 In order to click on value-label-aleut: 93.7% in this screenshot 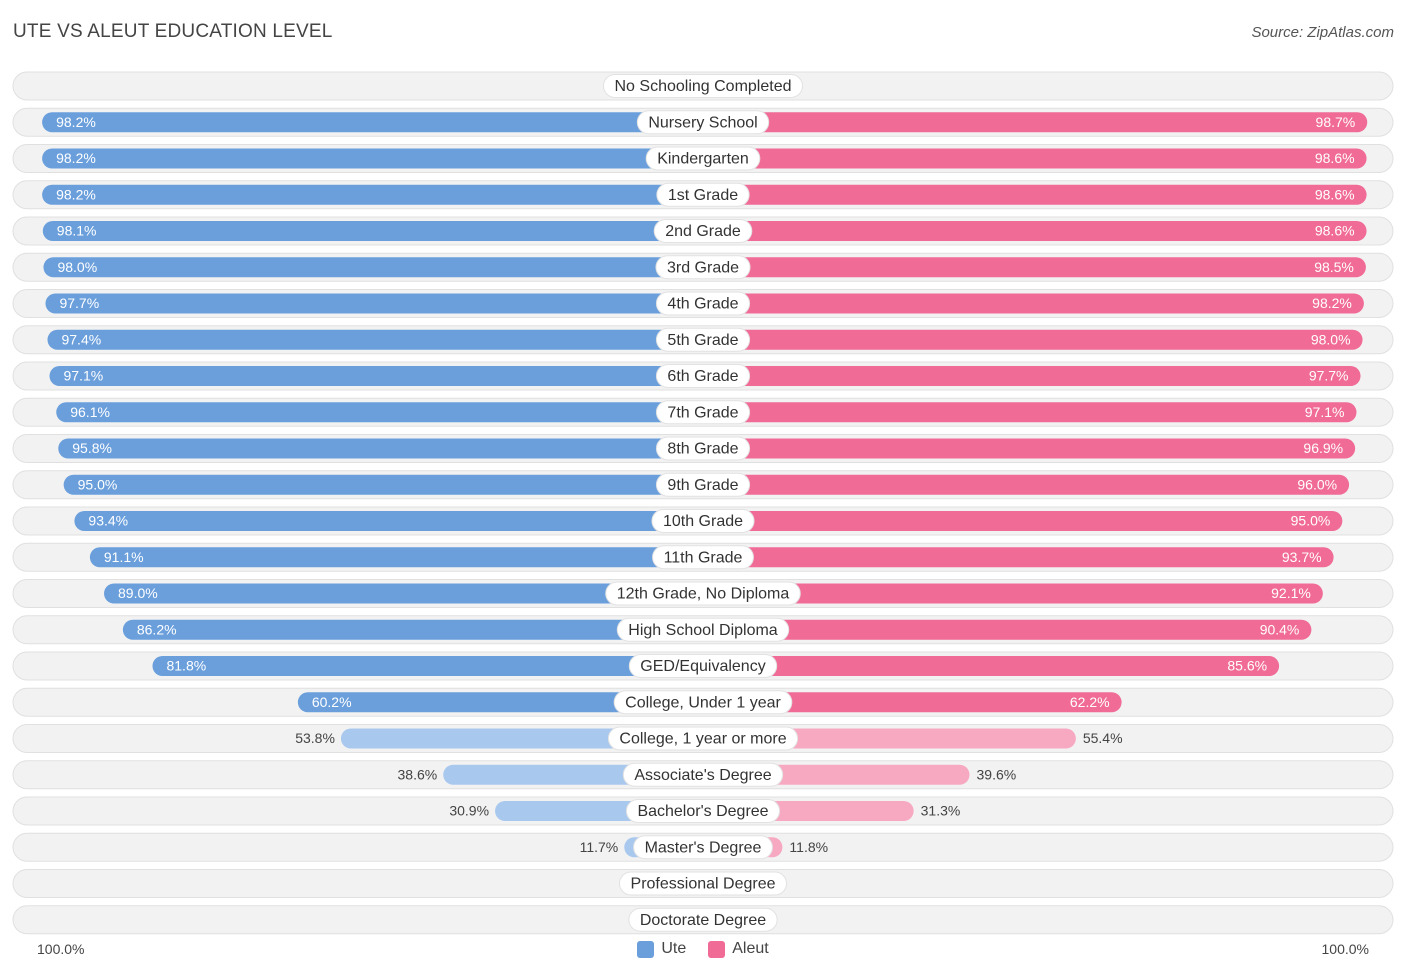, I will do `click(1302, 557)`.